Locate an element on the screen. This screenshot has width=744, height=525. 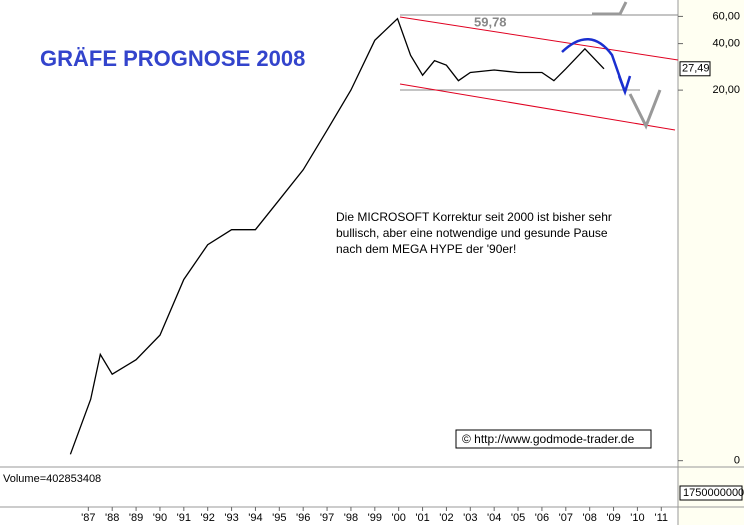
copyright-box is located at coordinates (553, 439).